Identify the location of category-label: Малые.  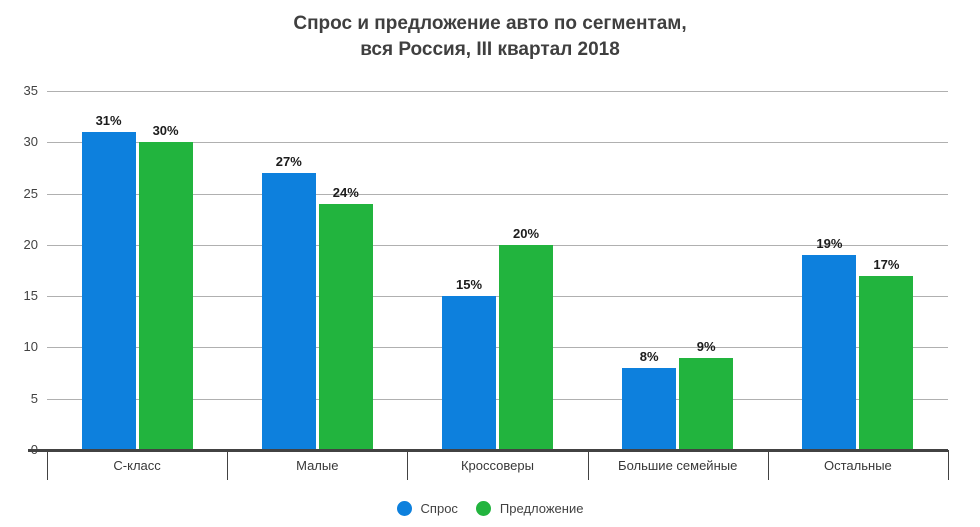
(317, 465).